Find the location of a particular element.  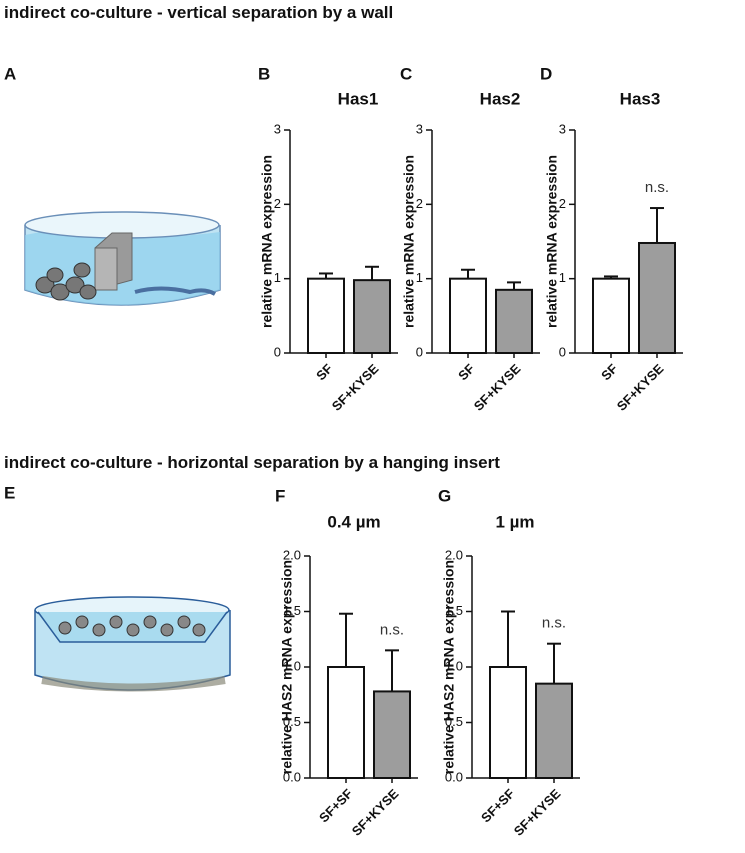

panel-letter: A is located at coordinates (10, 73).